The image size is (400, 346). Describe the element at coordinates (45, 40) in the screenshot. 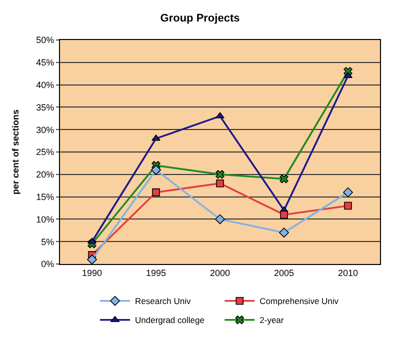

I see `y-tick-label: 50%` at that location.